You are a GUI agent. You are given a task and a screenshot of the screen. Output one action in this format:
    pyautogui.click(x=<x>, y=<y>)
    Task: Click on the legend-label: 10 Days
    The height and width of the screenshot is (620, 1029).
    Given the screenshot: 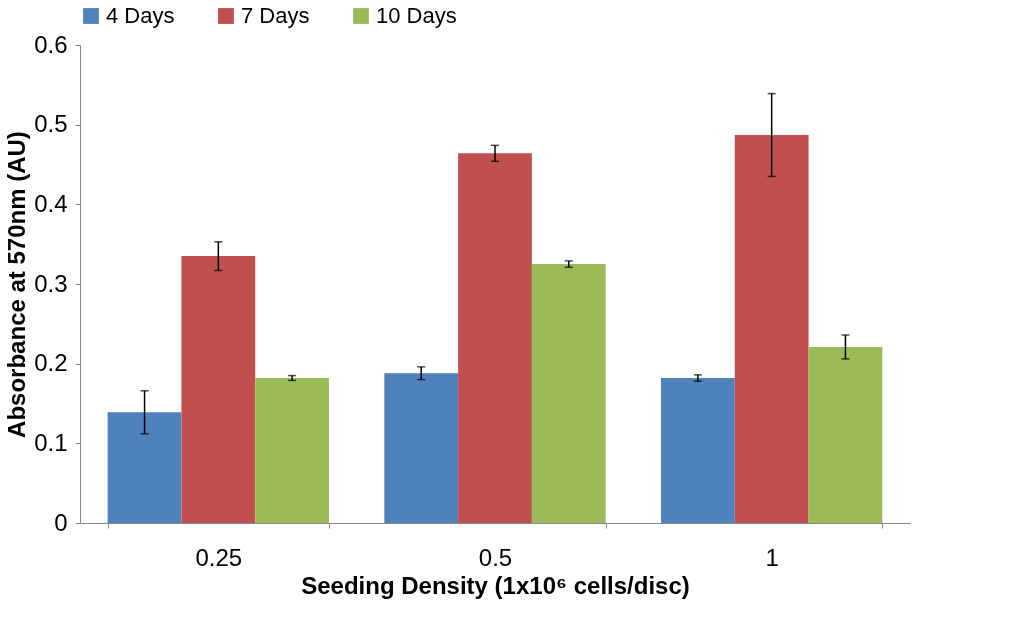 What is the action you would take?
    pyautogui.click(x=416, y=15)
    